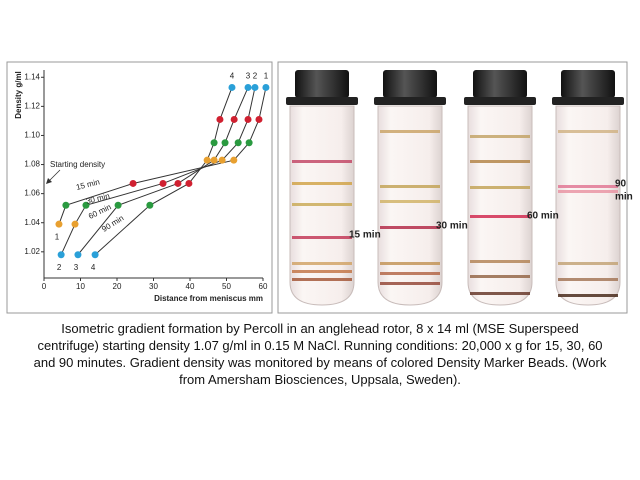 Image resolution: width=640 pixels, height=480 pixels. I want to click on tube-label: 90, so click(621, 184).